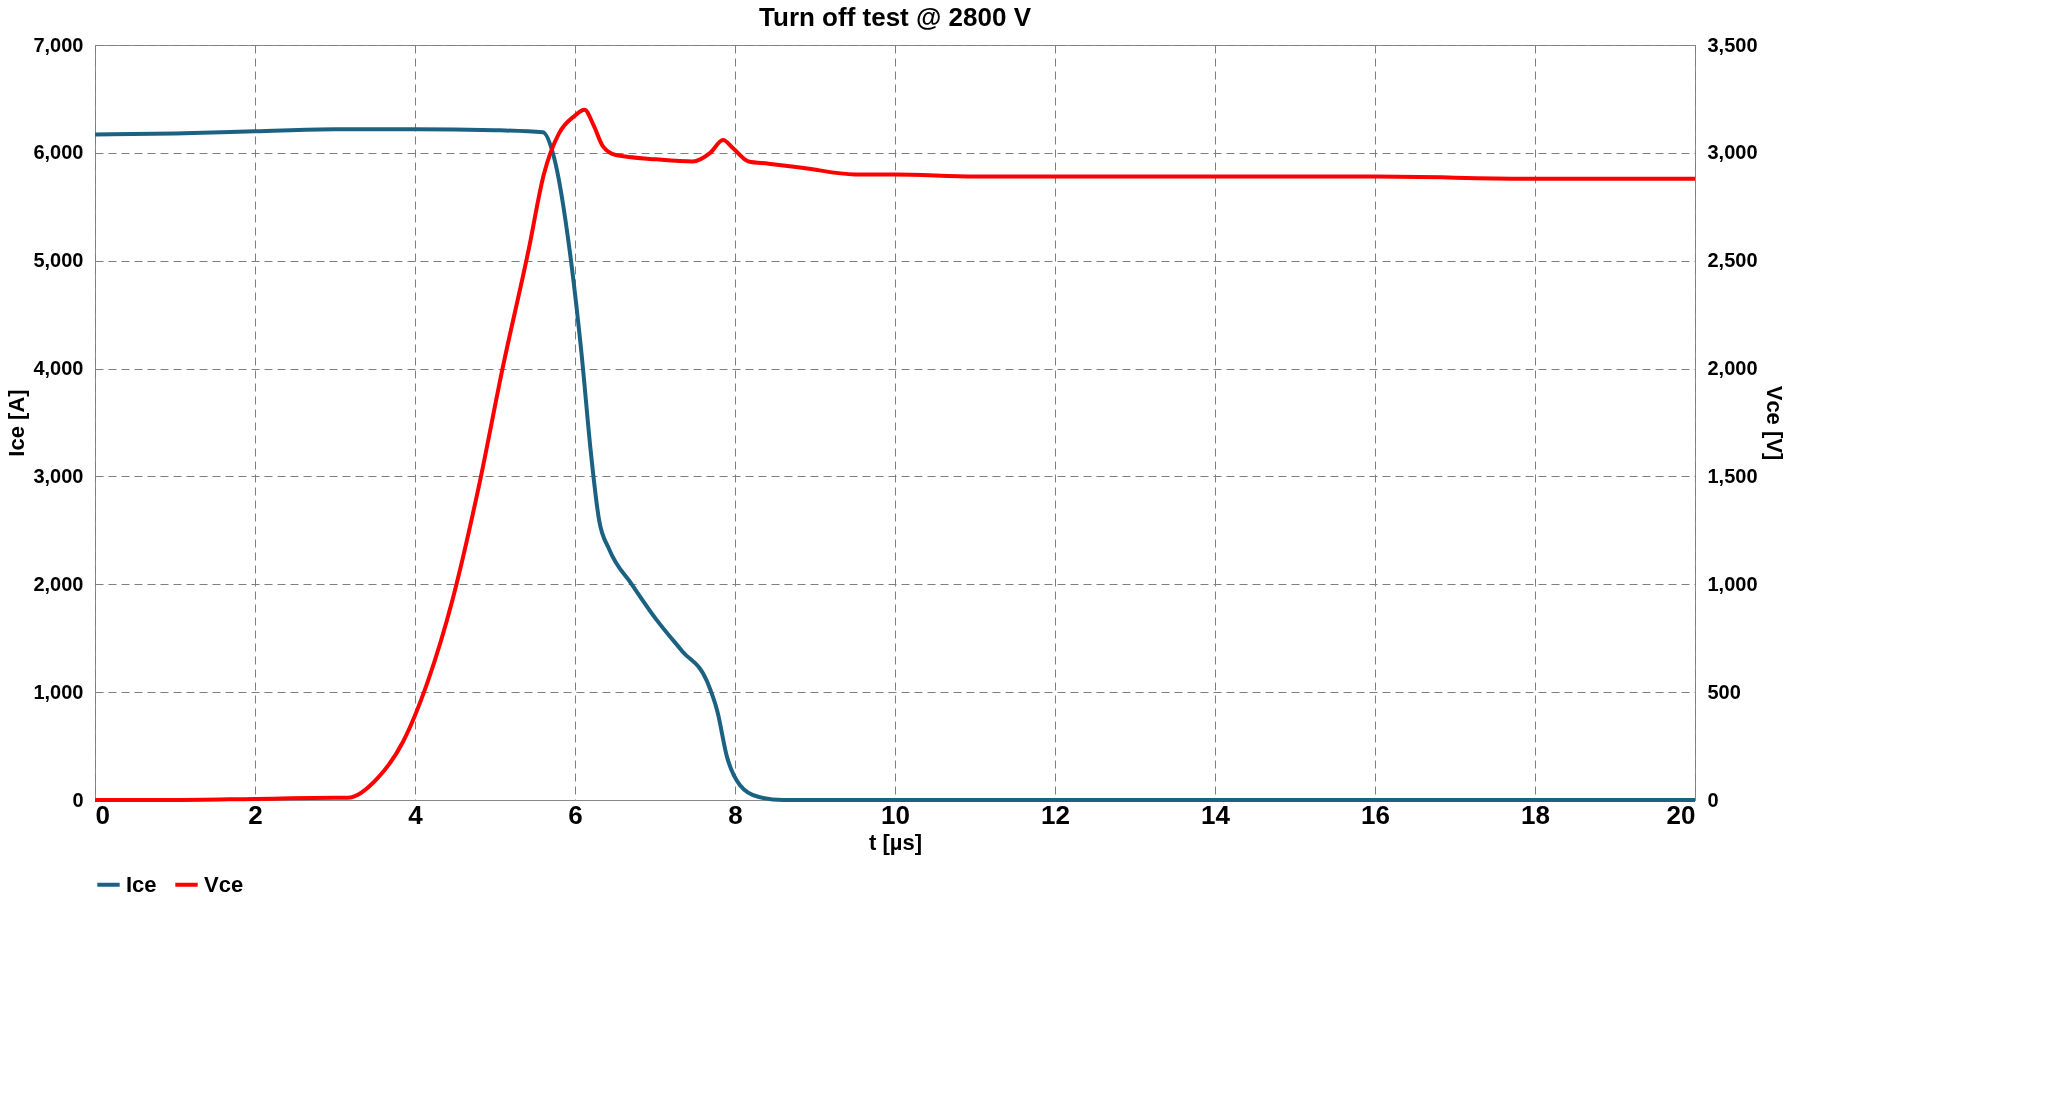  Describe the element at coordinates (1732, 475) in the screenshot. I see `y2-tick-label: 1,500` at that location.